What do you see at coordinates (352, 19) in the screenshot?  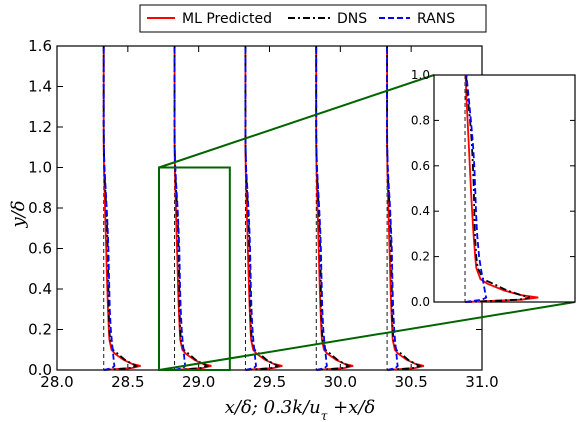 I see `legend-label-dns: DNS` at bounding box center [352, 19].